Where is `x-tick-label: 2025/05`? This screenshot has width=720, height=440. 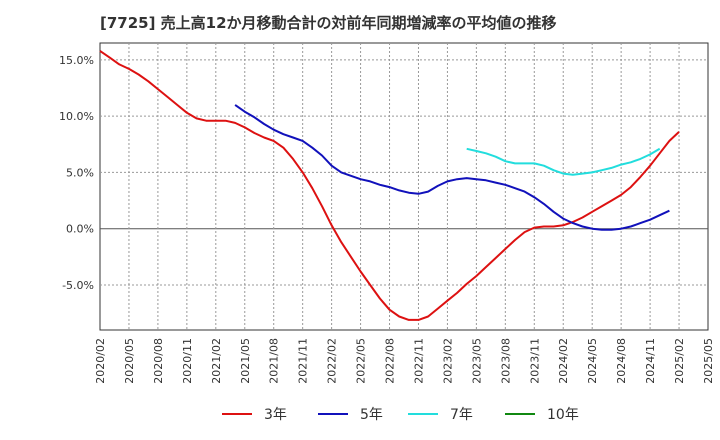 x-tick-label: 2025/05 is located at coordinates (708, 361).